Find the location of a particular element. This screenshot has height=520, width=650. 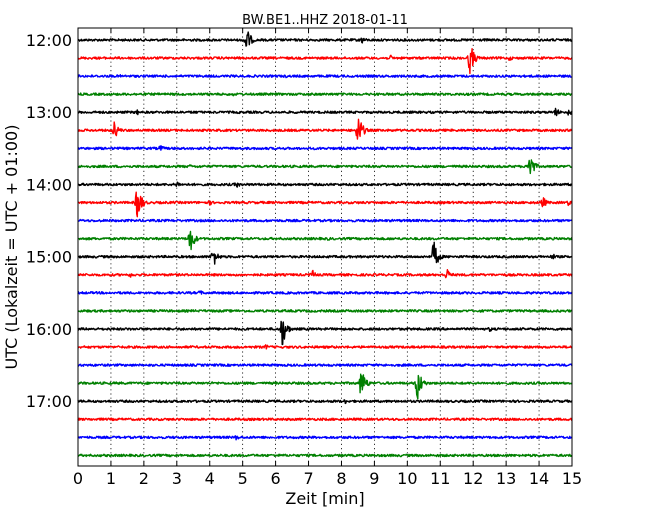

y-tick-label: 17:00 is located at coordinates (49, 401).